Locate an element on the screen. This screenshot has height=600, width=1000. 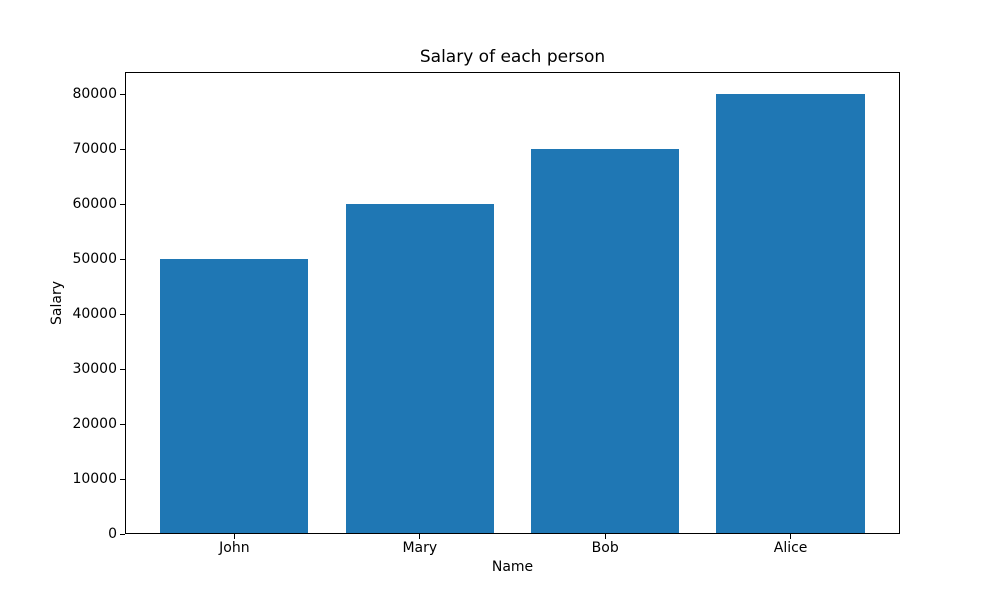
x-axis-label: Name is located at coordinates (512, 567).